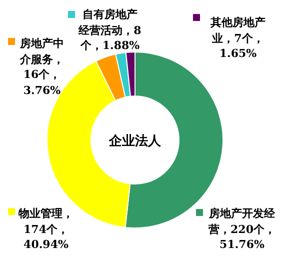 The width and height of the screenshot is (282, 266). Describe the element at coordinates (110, 30) in the screenshot. I see `legend-label: 自有房地产经营活动，8个，1.88%` at that location.